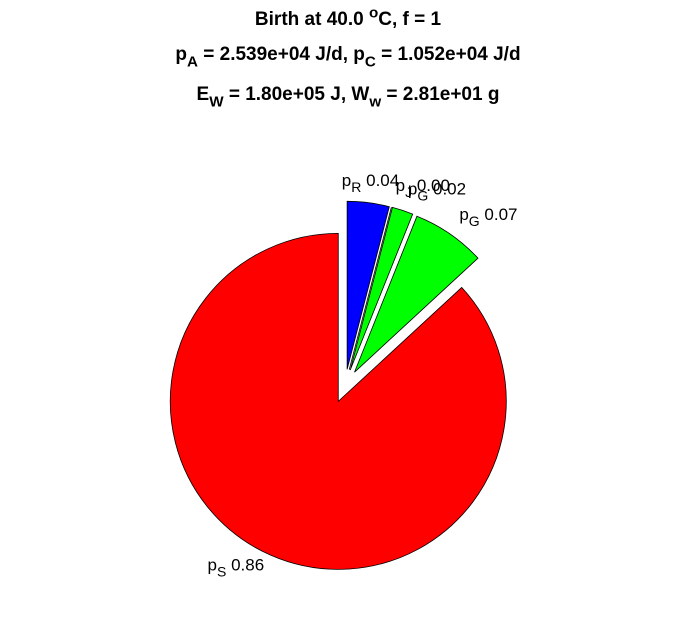  What do you see at coordinates (448, 54) in the screenshot?
I see `text-part: = 1.052e+04 J/d` at bounding box center [448, 54].